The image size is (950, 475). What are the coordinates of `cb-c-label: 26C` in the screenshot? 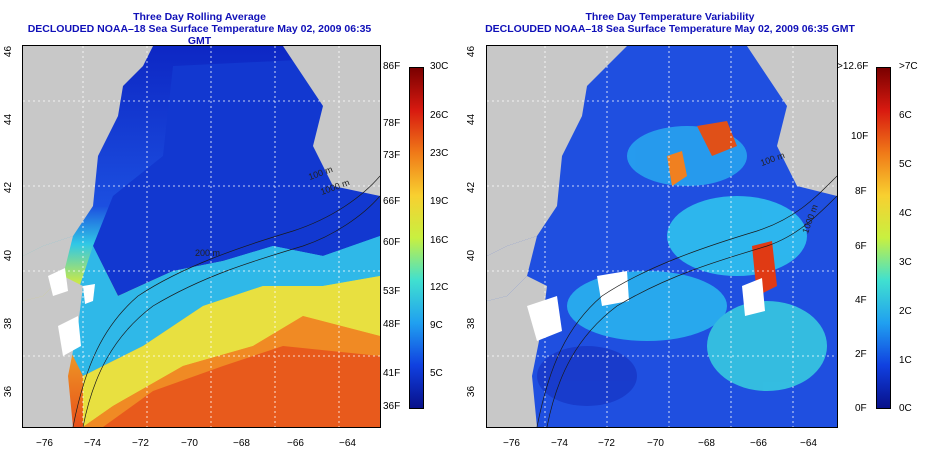 It's located at (439, 115).